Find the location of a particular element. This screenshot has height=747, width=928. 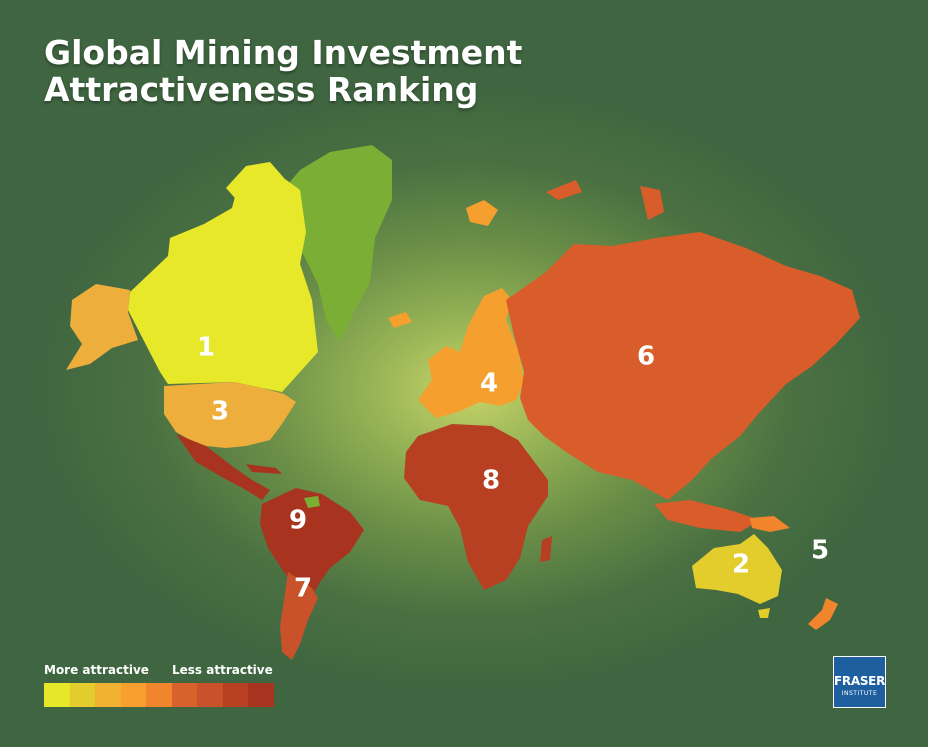

region-japan is located at coordinates (761, 382).